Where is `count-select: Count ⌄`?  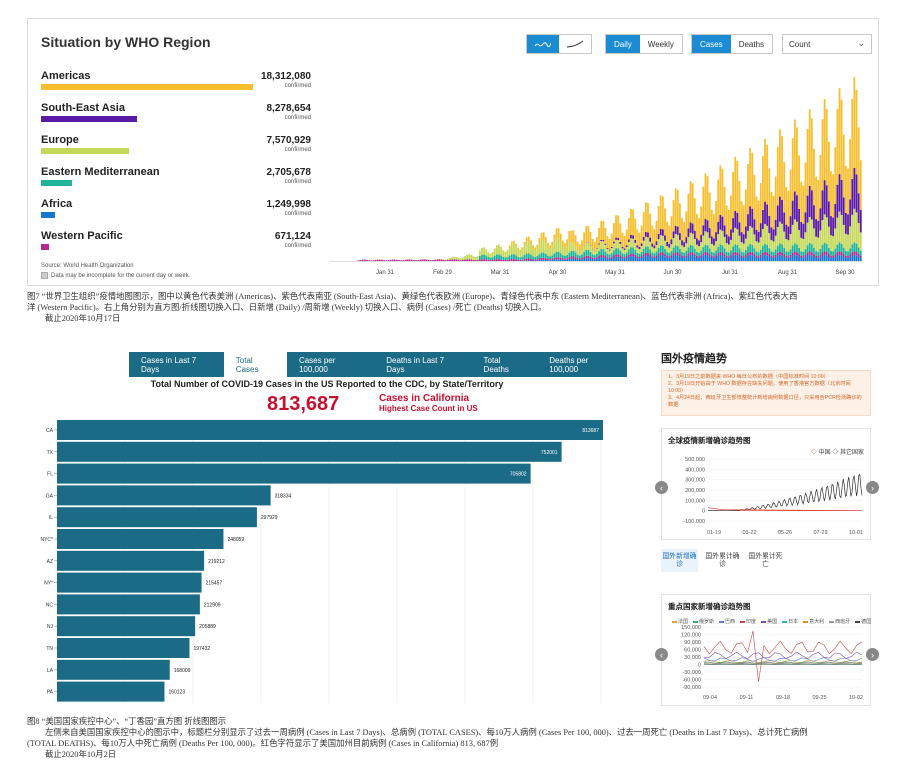
count-select: Count ⌄ is located at coordinates (827, 44).